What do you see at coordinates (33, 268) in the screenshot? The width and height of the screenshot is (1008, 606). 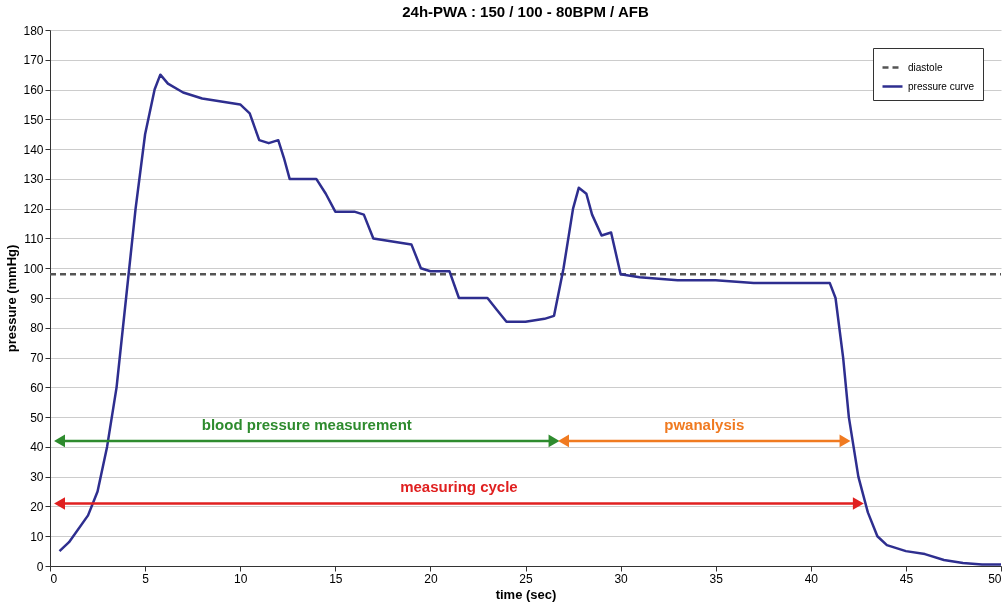 I see `y-tick-label: 100` at bounding box center [33, 268].